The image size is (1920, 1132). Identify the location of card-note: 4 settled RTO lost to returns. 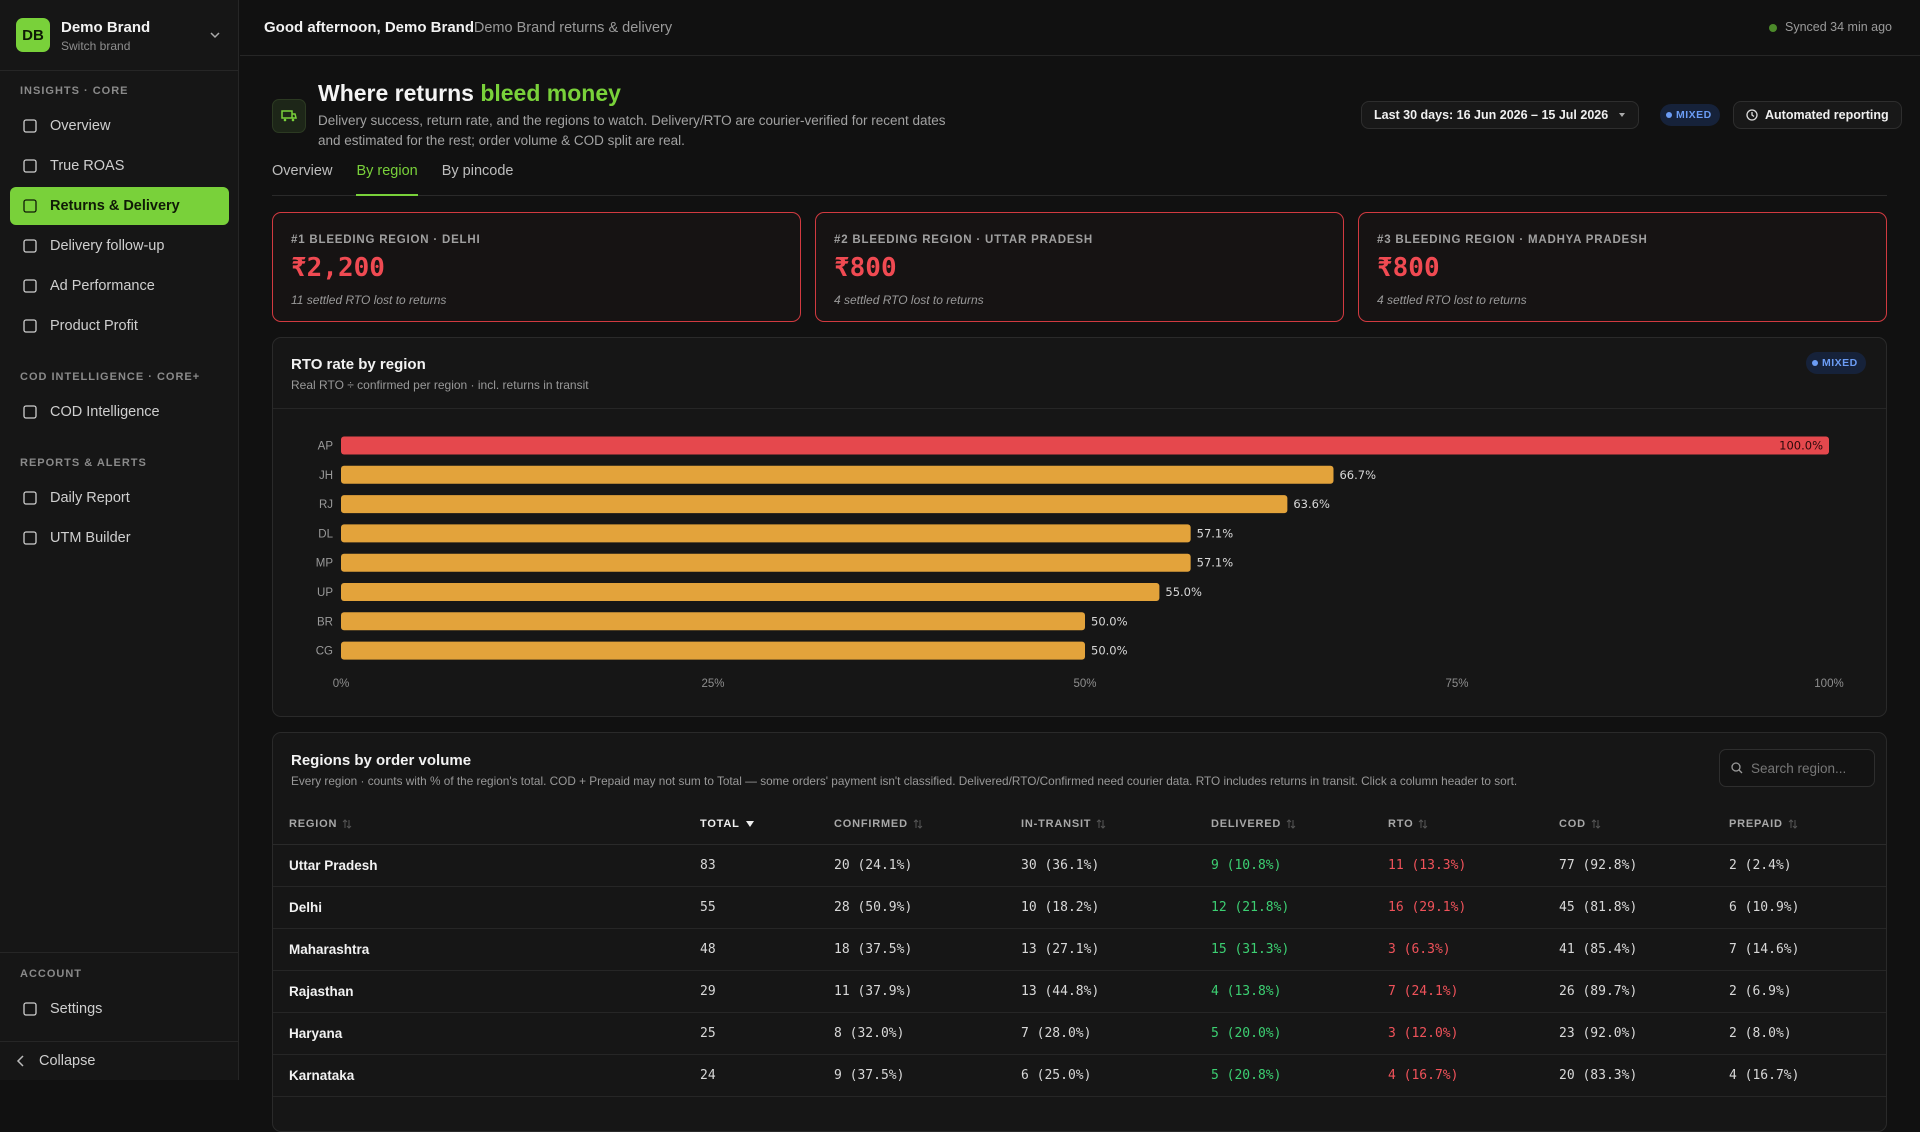
(1452, 300).